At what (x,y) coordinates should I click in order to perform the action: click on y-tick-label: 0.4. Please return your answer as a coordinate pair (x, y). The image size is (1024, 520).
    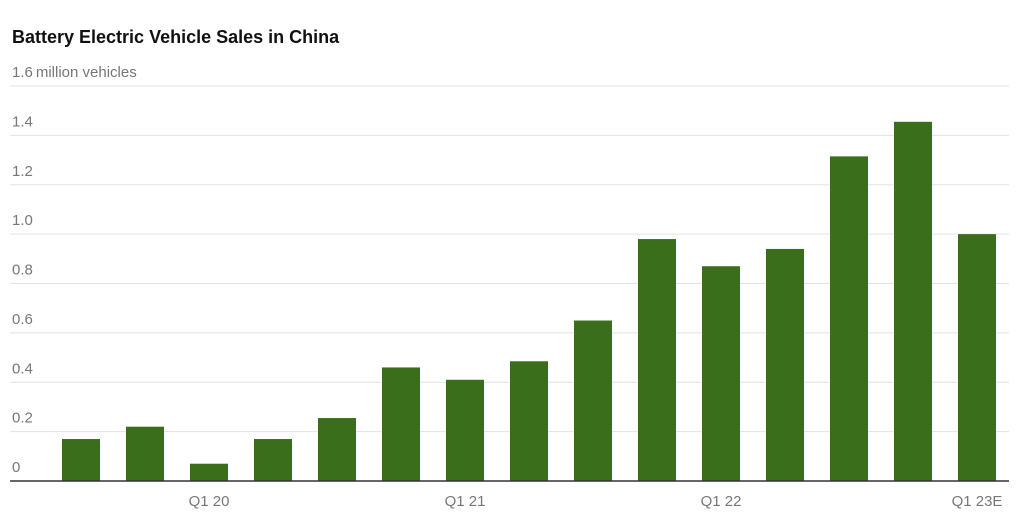
    Looking at the image, I should click on (22, 368).